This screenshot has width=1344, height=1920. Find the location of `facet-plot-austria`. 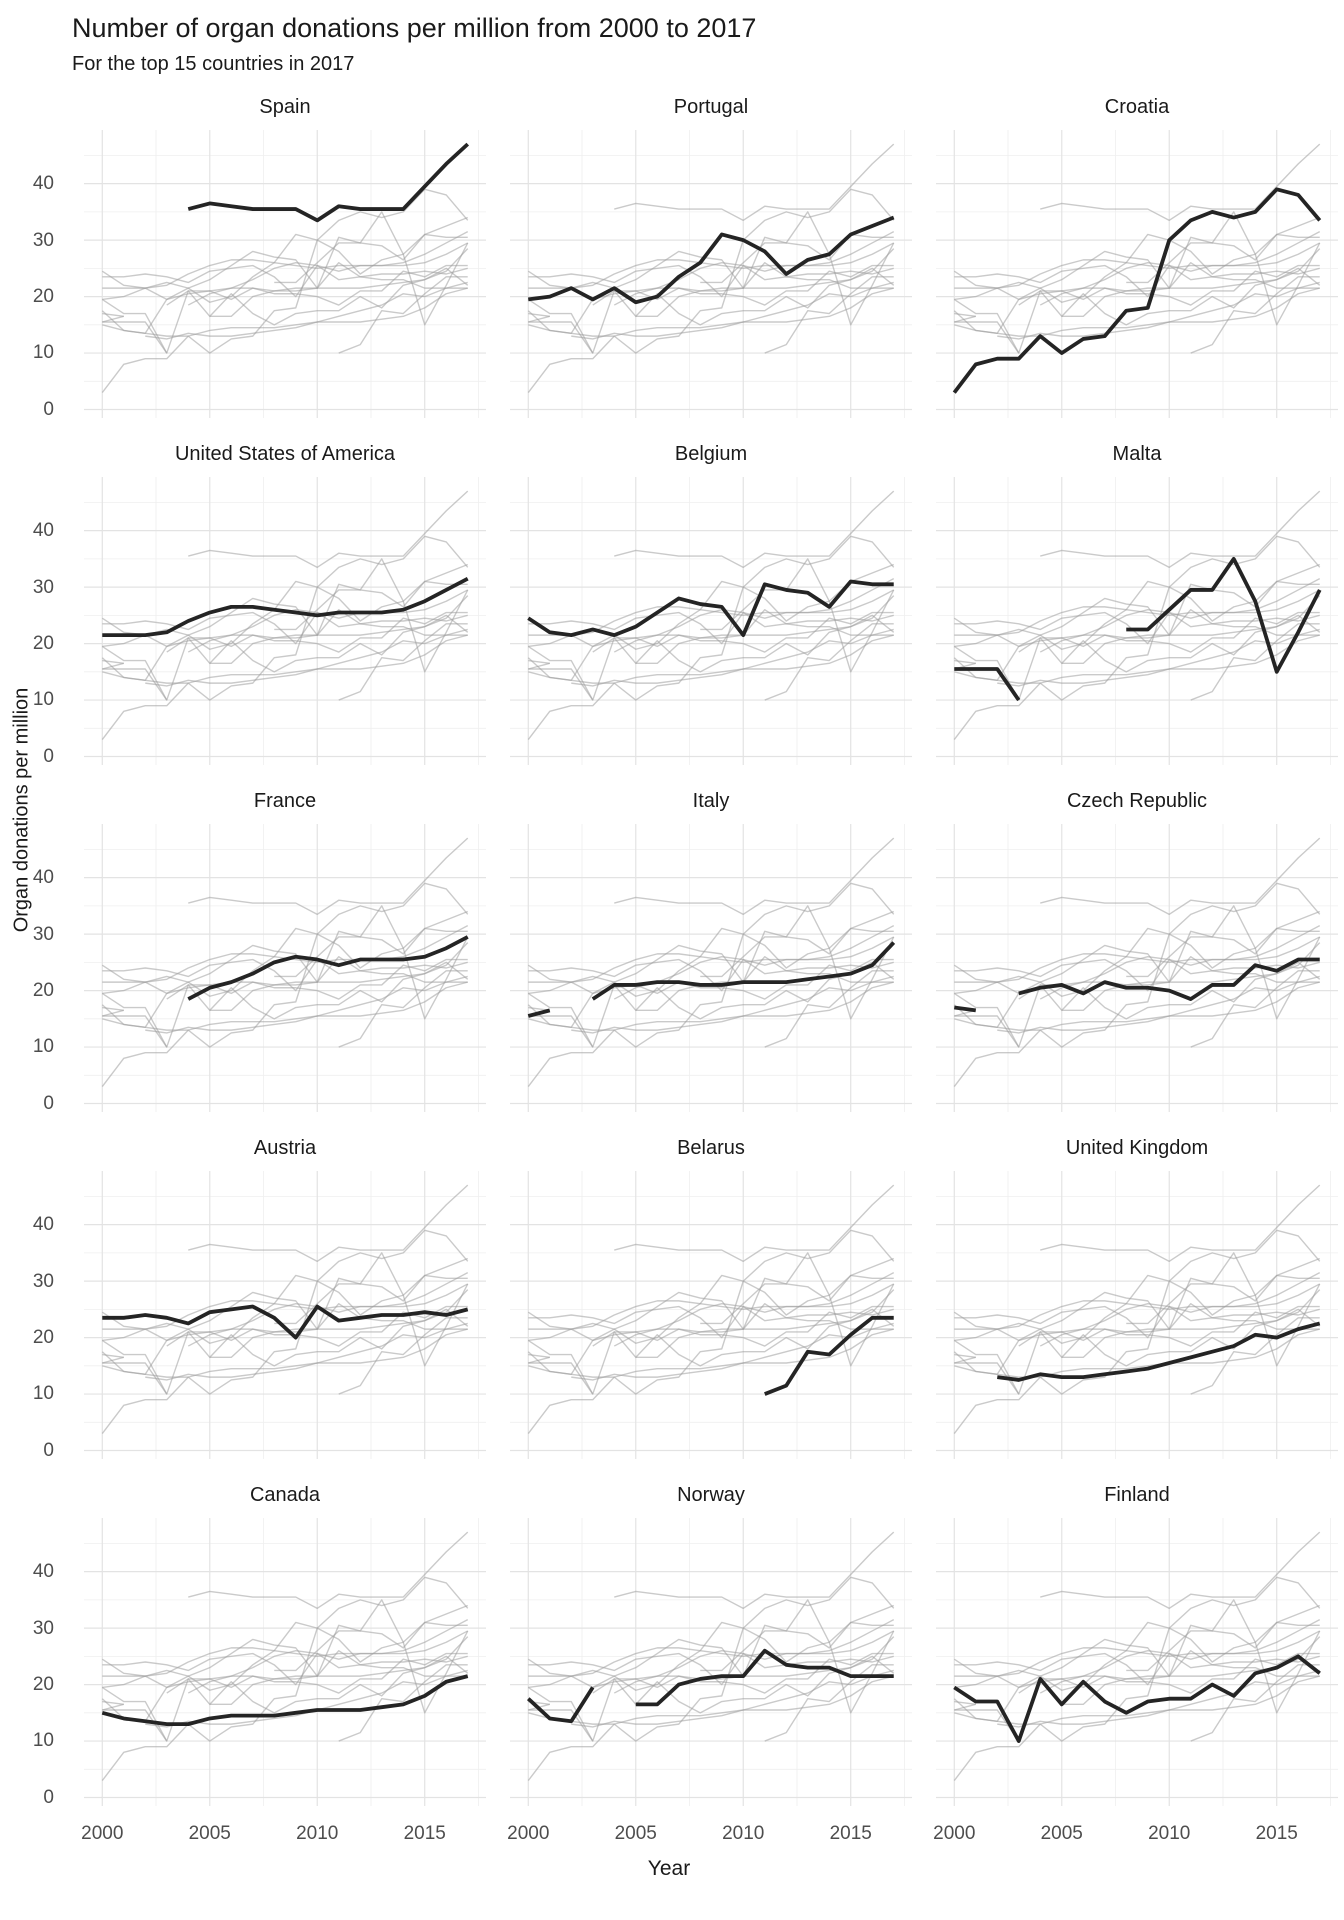

facet-plot-austria is located at coordinates (285, 1315).